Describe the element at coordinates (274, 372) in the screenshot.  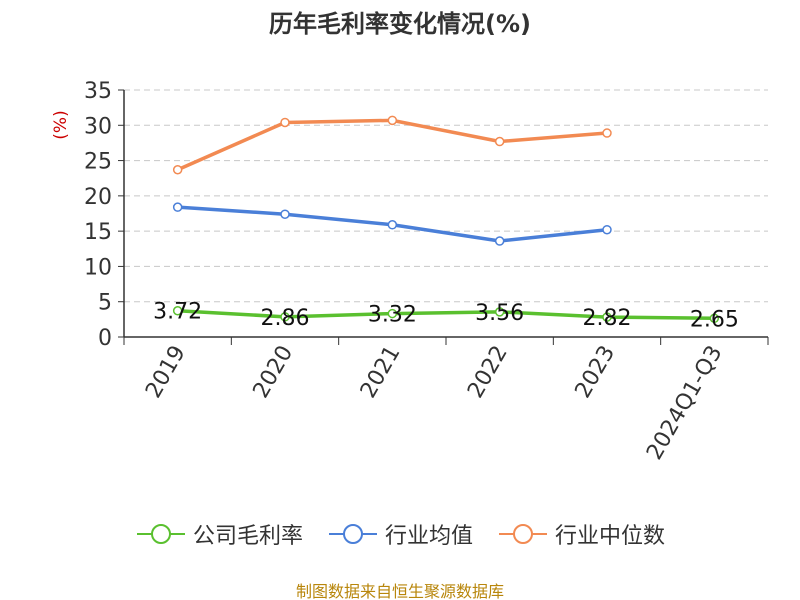
I see `x-tick-label: 2020` at that location.